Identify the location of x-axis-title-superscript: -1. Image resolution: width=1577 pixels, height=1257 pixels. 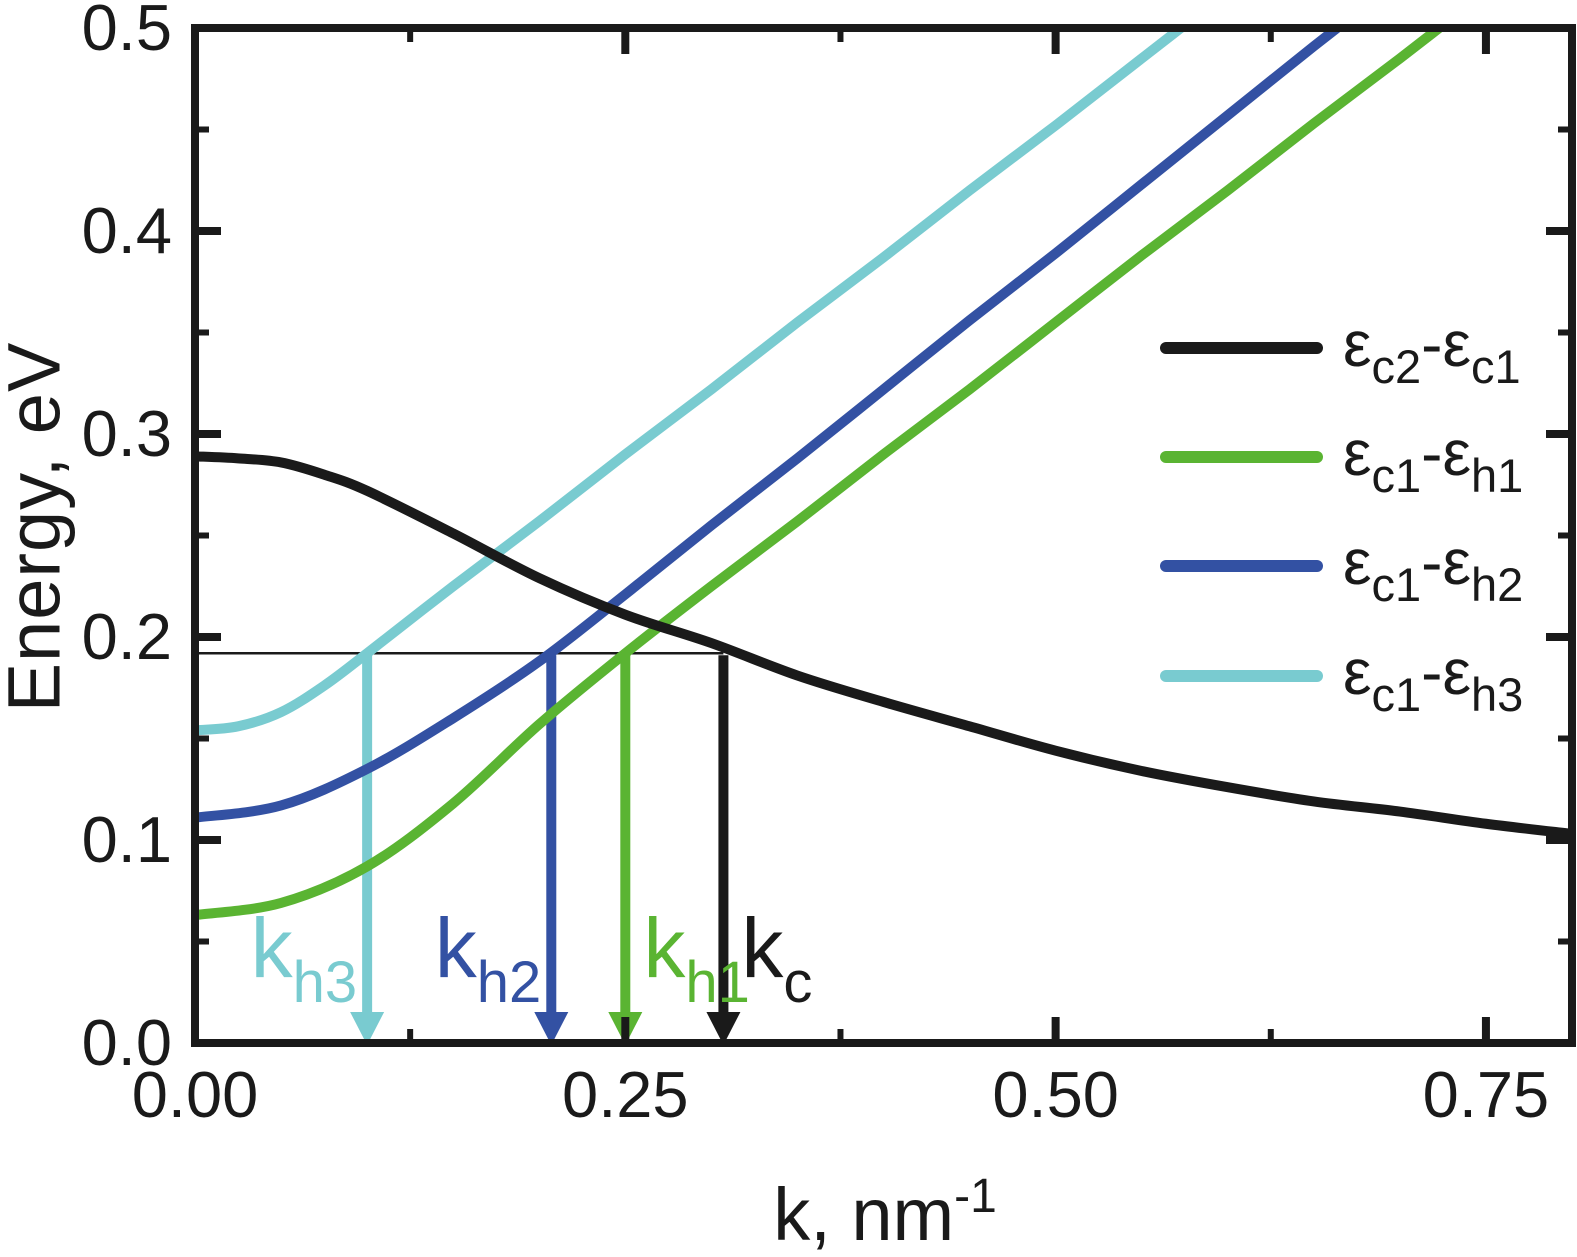
(975, 1196).